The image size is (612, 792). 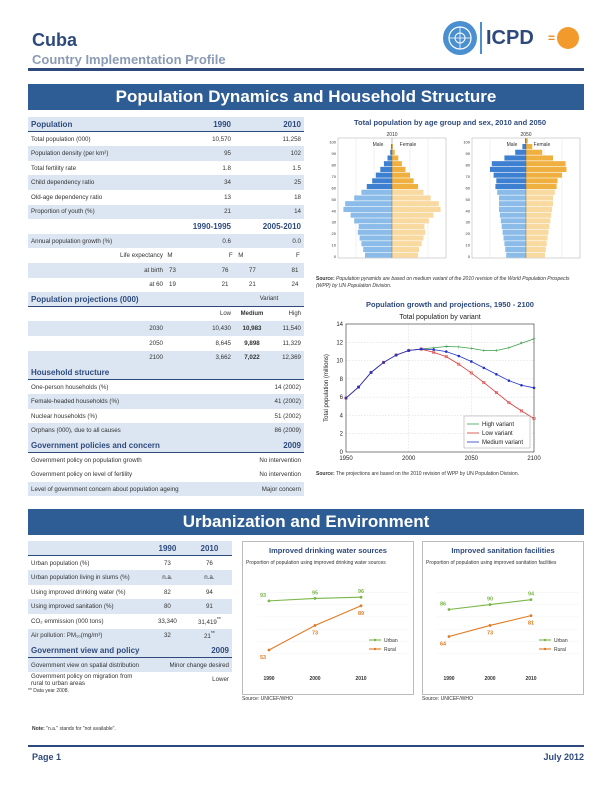 I want to click on legend-marker, so click(x=545, y=649).